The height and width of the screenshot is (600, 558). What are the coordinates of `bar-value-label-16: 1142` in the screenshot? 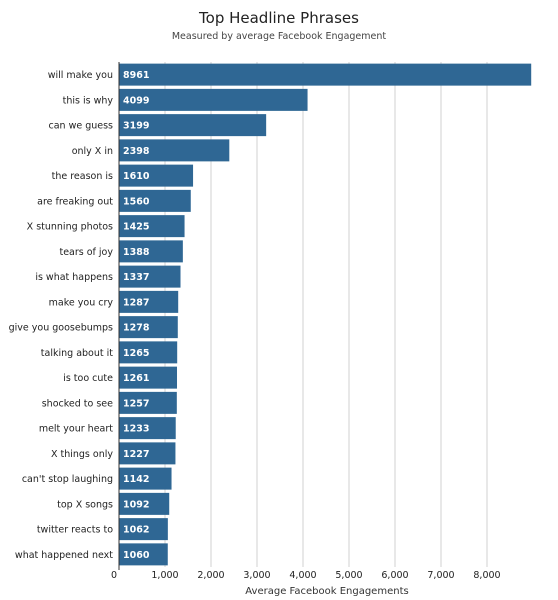 It's located at (136, 479).